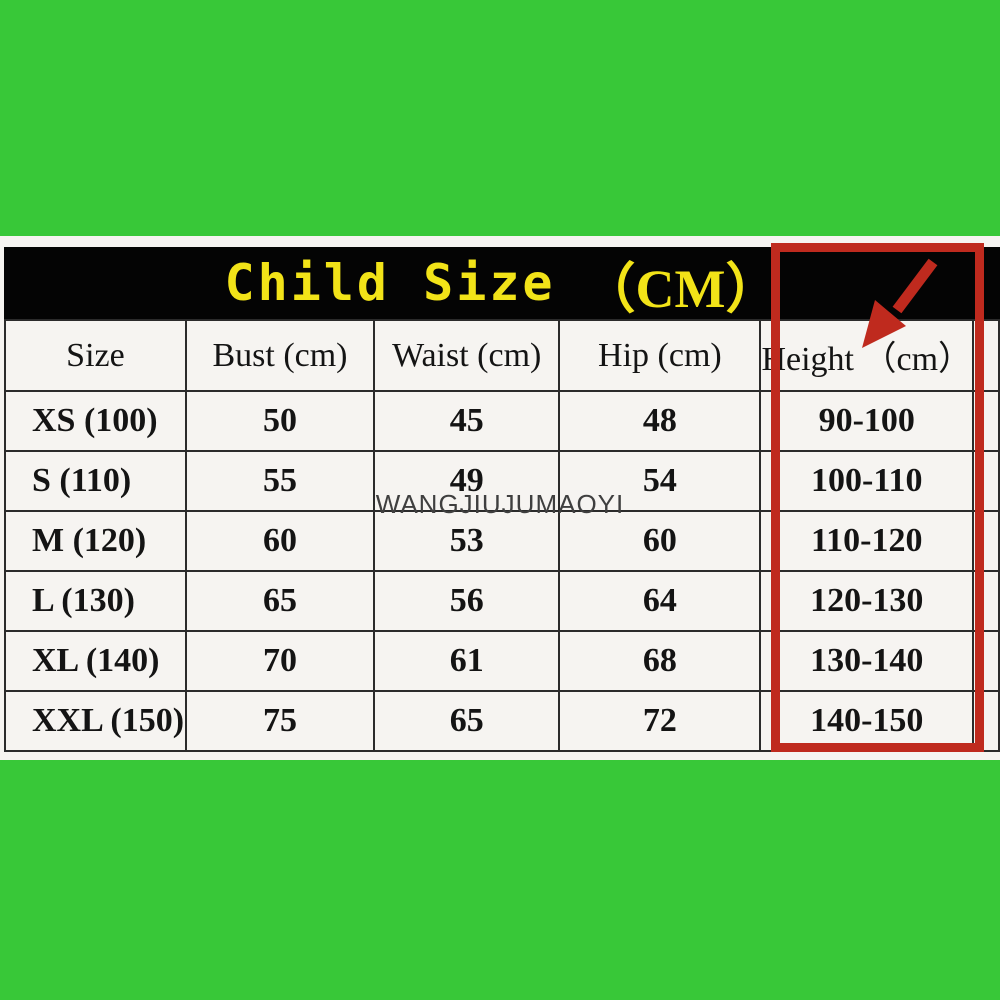 Image resolution: width=1000 pixels, height=1000 pixels. What do you see at coordinates (660, 421) in the screenshot?
I see `hip-cell: 48` at bounding box center [660, 421].